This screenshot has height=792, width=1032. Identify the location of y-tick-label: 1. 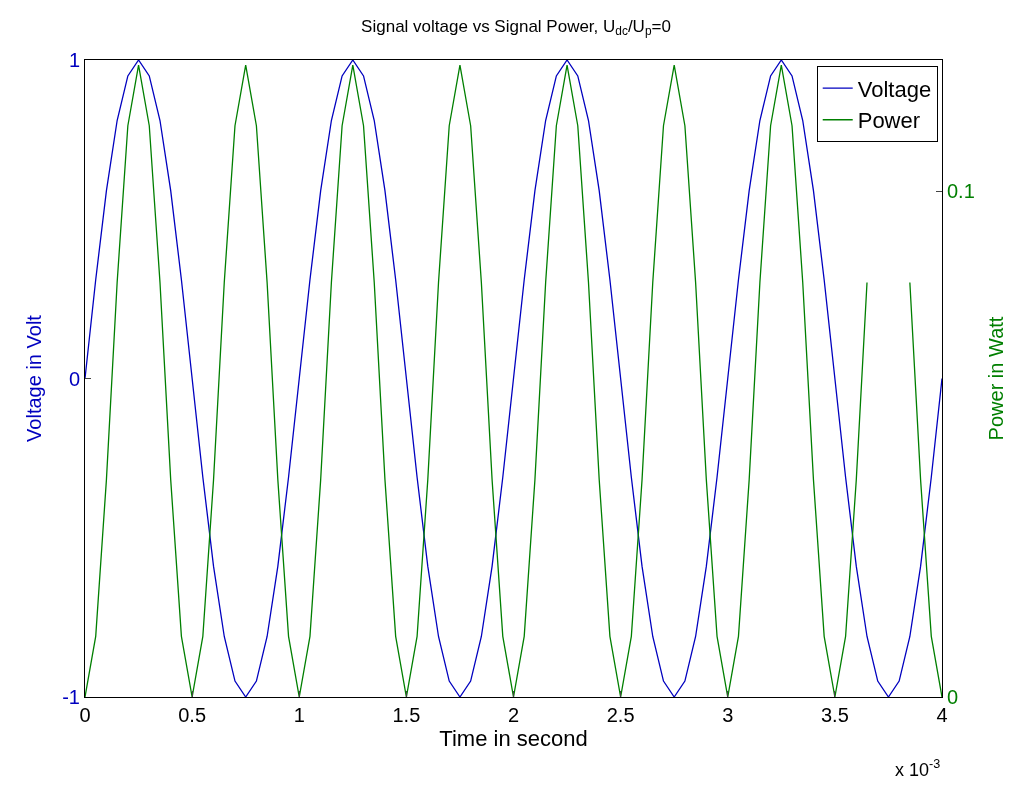
(74, 60).